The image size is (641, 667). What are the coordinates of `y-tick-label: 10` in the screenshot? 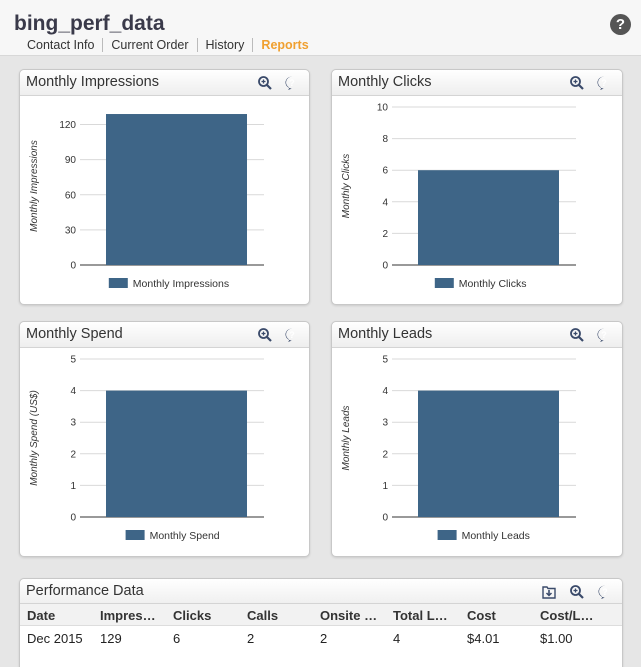 It's located at (383, 108).